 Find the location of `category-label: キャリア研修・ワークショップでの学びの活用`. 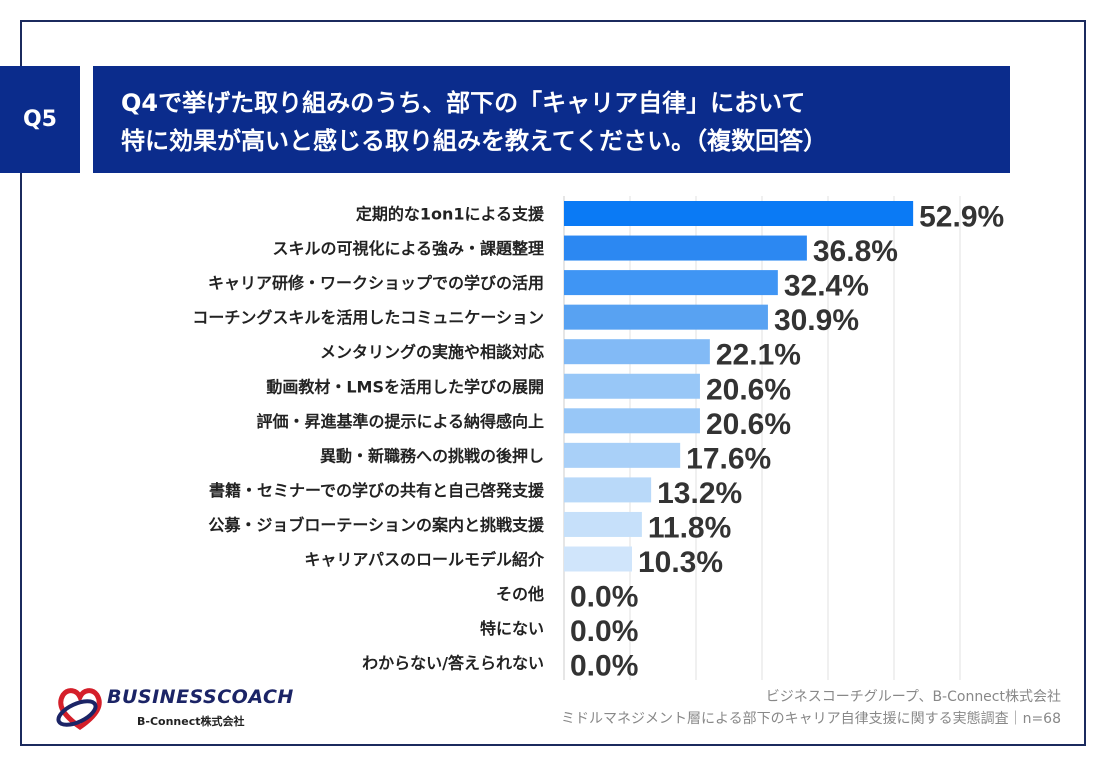

category-label: キャリア研修・ワークショップでの学びの活用 is located at coordinates (376, 283).